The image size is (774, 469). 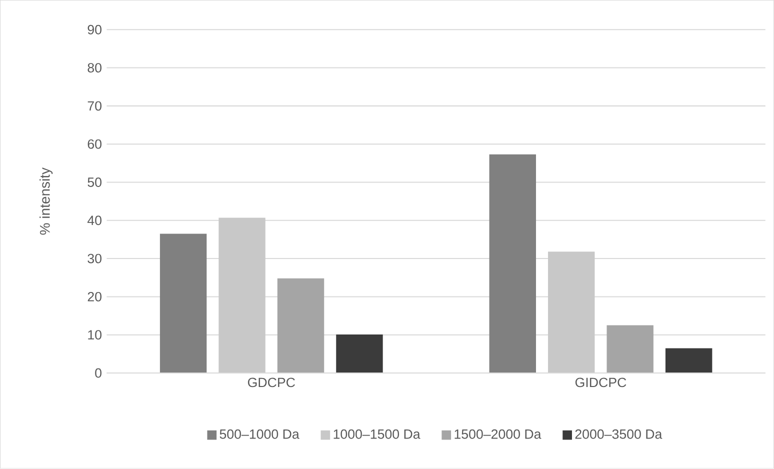 I want to click on y-tick-label: 80, so click(x=95, y=68).